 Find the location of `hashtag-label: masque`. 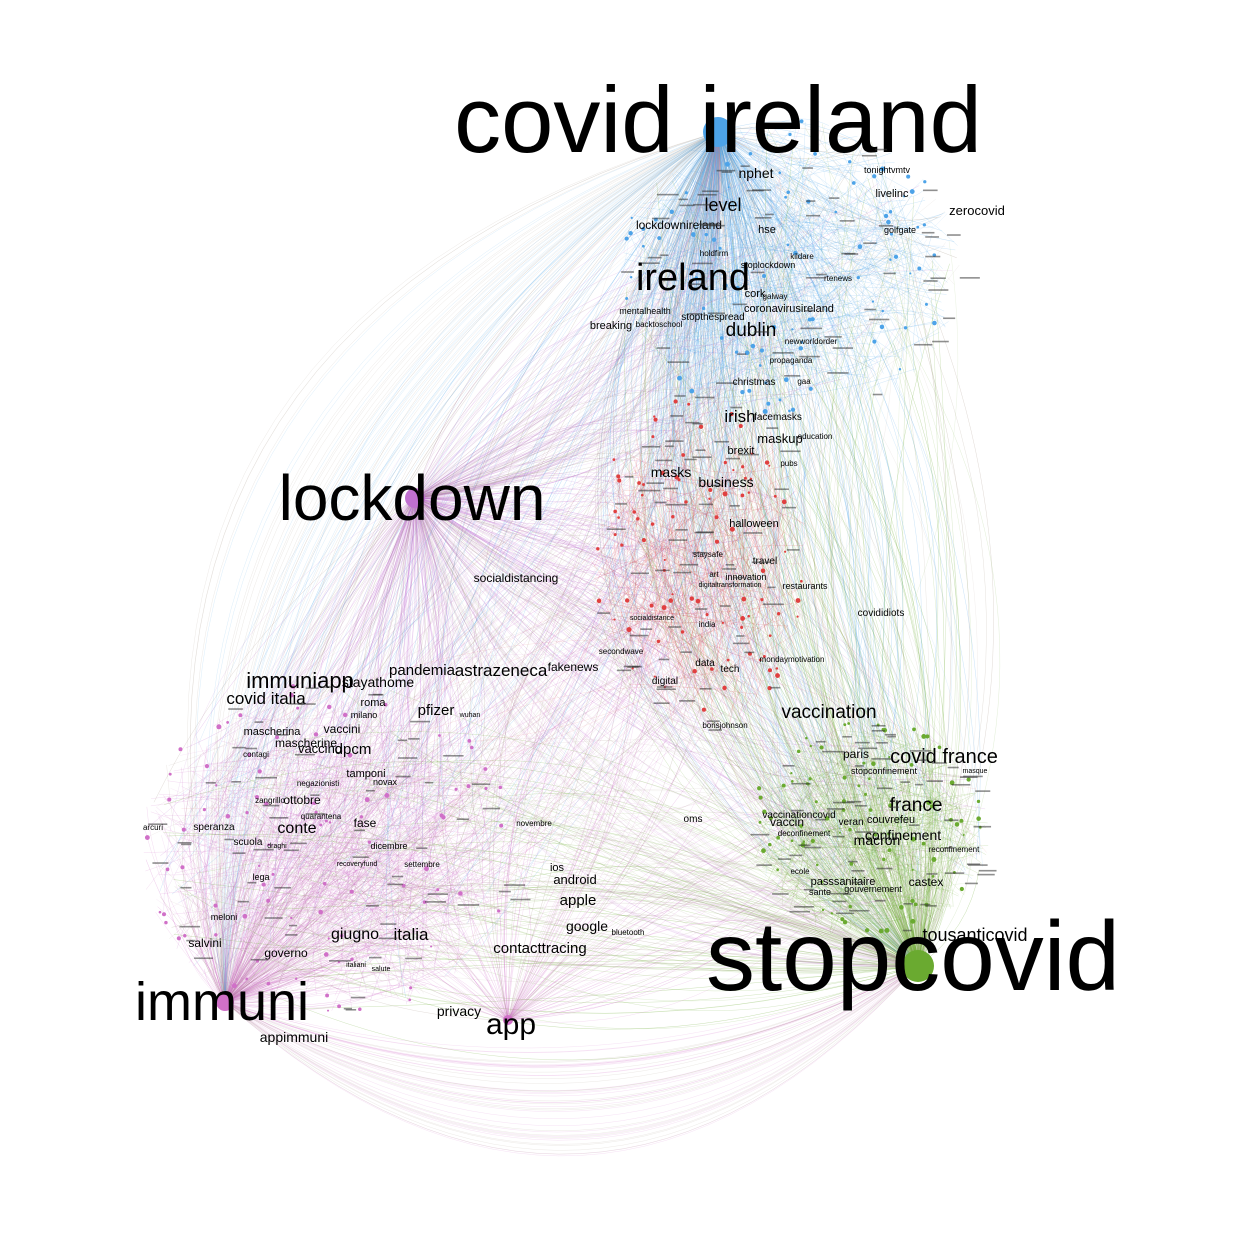

hashtag-label: masque is located at coordinates (975, 771).